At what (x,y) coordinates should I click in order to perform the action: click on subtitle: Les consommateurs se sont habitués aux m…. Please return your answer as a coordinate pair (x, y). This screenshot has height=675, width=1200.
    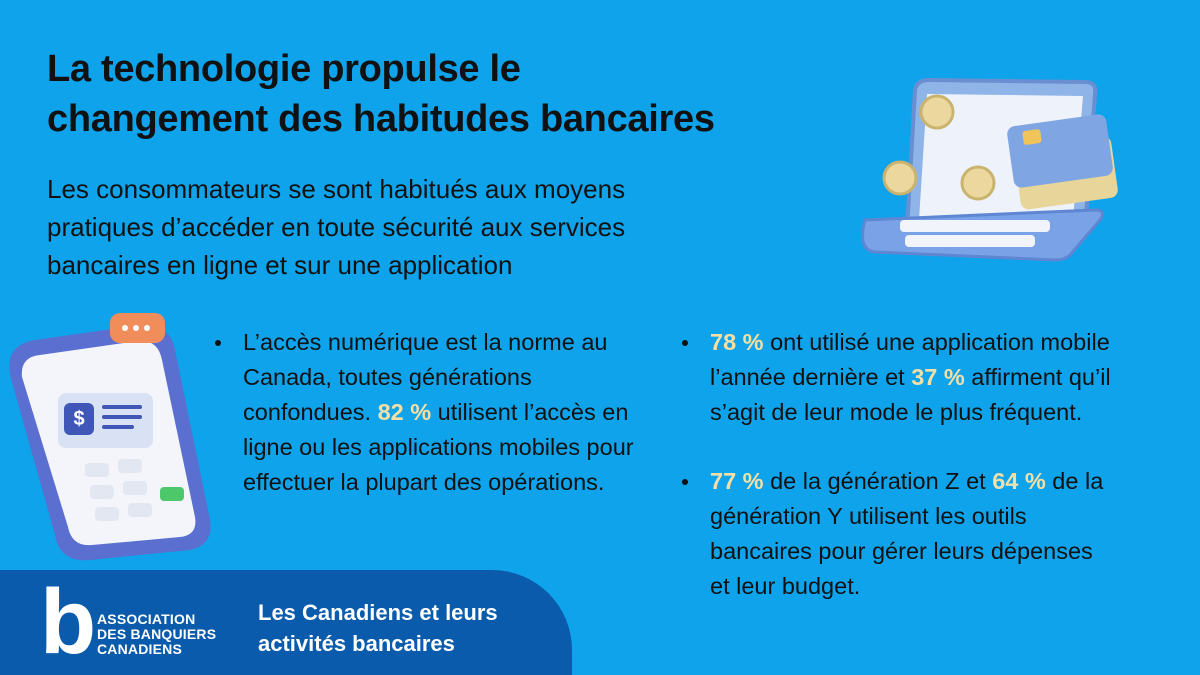
    Looking at the image, I should click on (336, 227).